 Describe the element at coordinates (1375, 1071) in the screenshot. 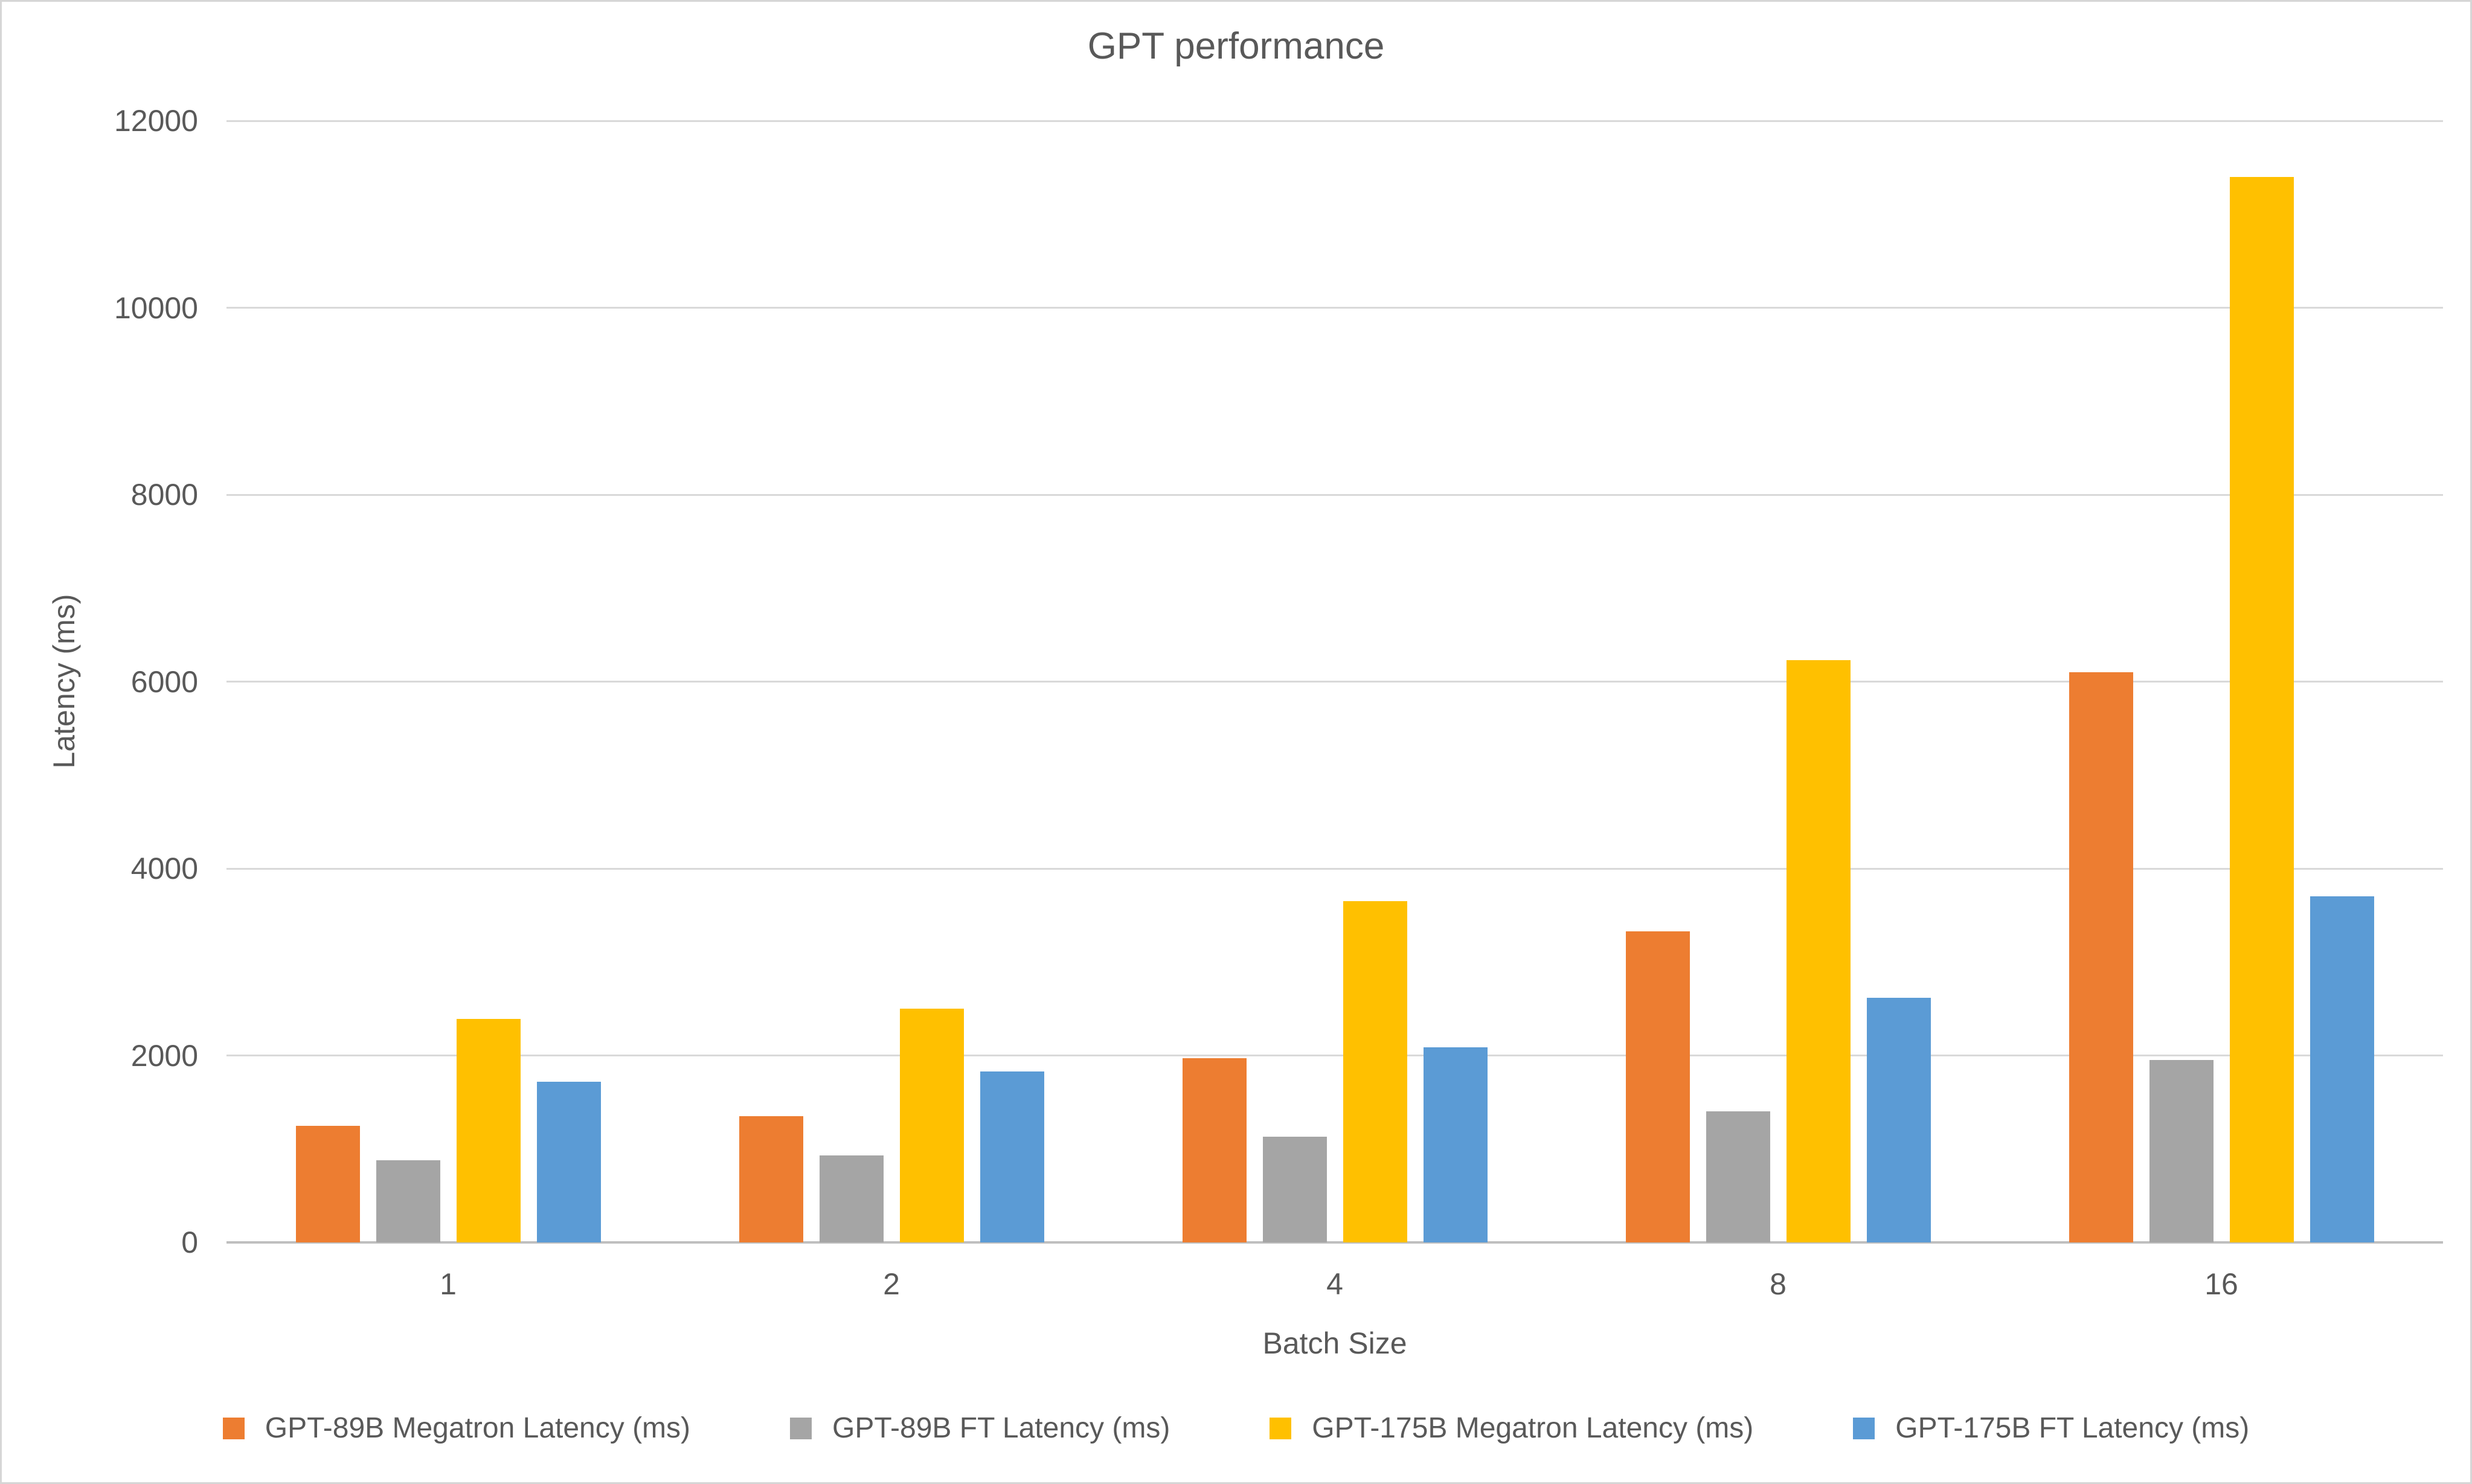

I see `bar-series3-batch4` at that location.